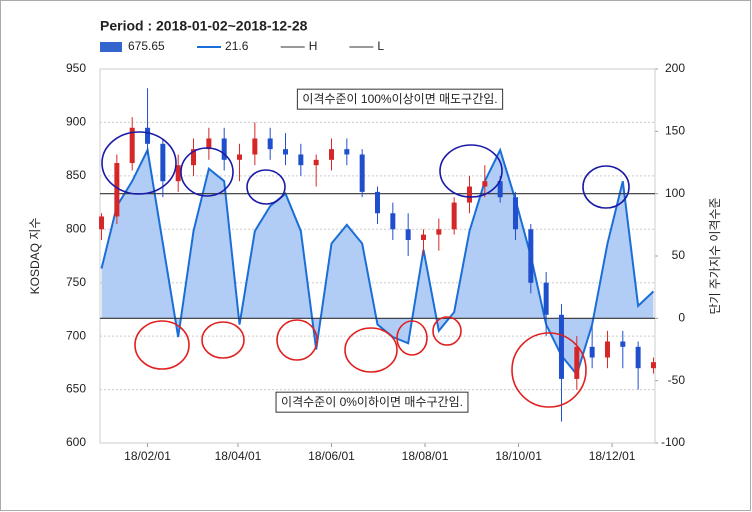  I want to click on y-tick-label: 700, so click(76, 335).